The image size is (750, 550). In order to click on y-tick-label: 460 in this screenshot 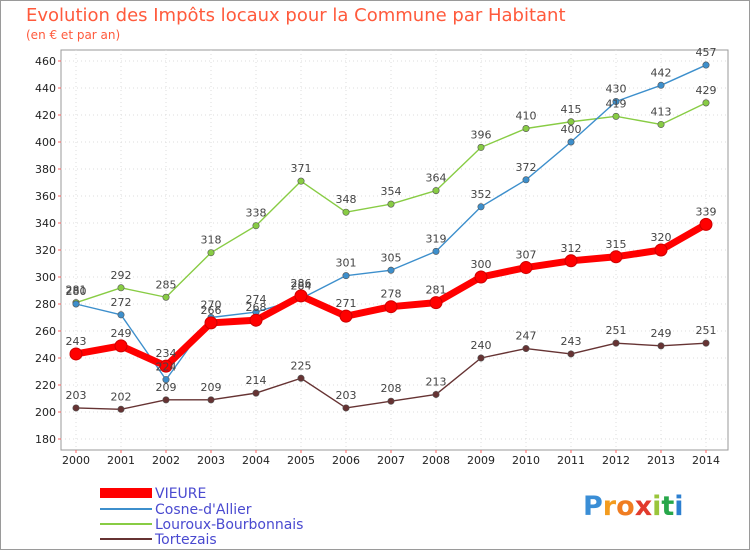, I will do `click(45, 61)`.